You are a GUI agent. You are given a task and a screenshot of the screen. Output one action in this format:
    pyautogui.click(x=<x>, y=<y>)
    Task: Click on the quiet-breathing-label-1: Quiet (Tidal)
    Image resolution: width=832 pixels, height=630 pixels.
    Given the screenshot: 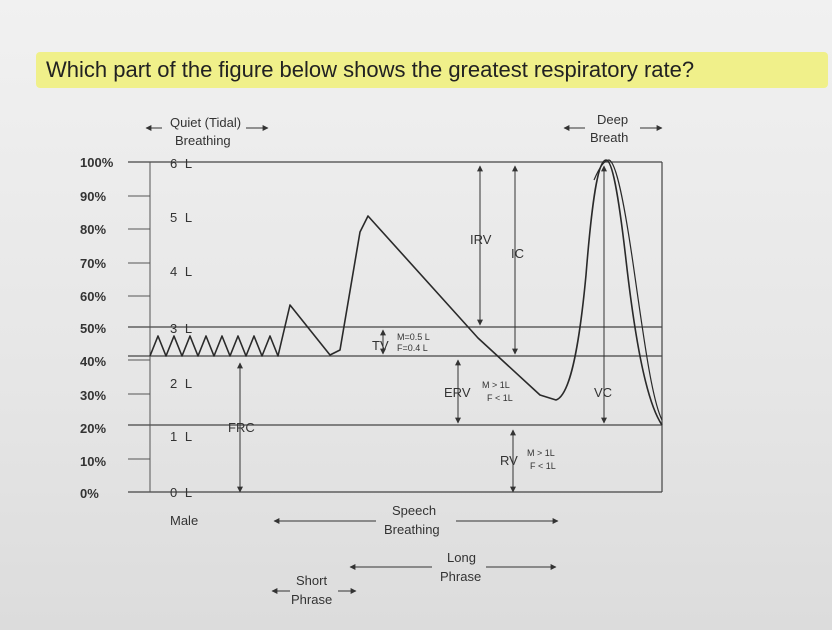 What is the action you would take?
    pyautogui.click(x=205, y=122)
    